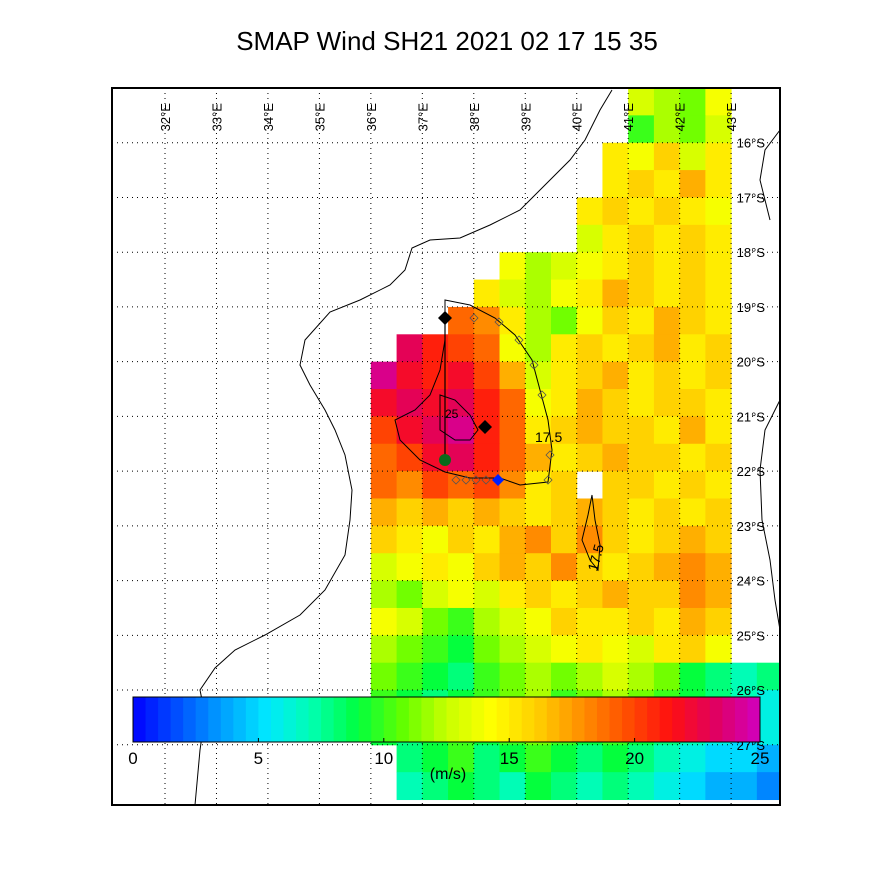 This screenshot has height=894, width=894. What do you see at coordinates (751, 416) in the screenshot?
I see `lat-label: 21°S` at bounding box center [751, 416].